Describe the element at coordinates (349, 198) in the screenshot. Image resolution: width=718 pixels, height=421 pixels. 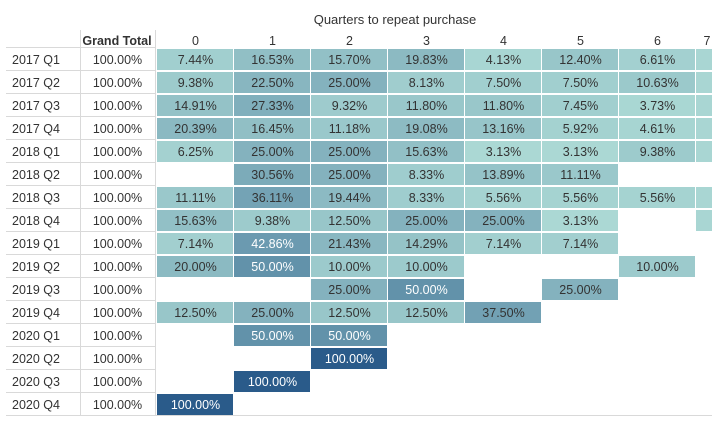
I see `heatmap-cell-label: 19.44%` at that location.